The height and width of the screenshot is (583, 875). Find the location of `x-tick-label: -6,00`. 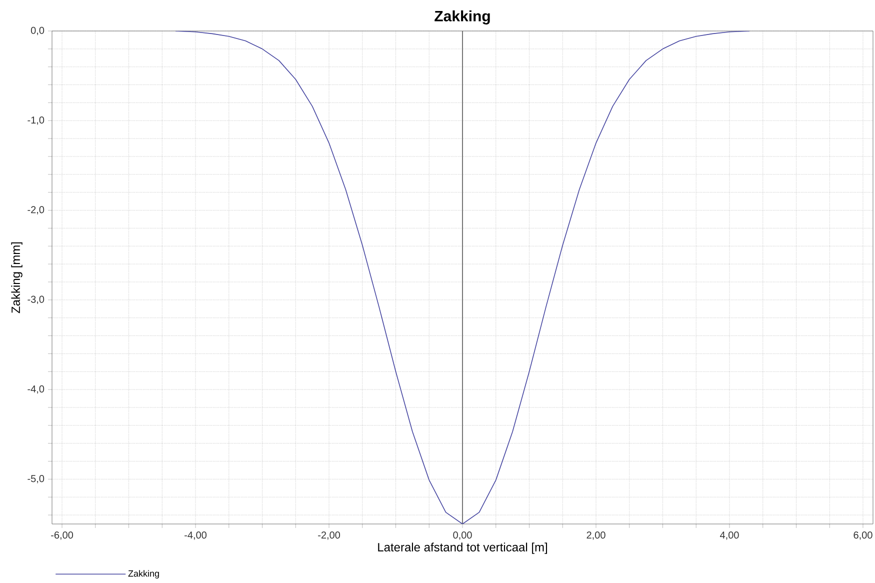

x-tick-label: -6,00 is located at coordinates (62, 536).